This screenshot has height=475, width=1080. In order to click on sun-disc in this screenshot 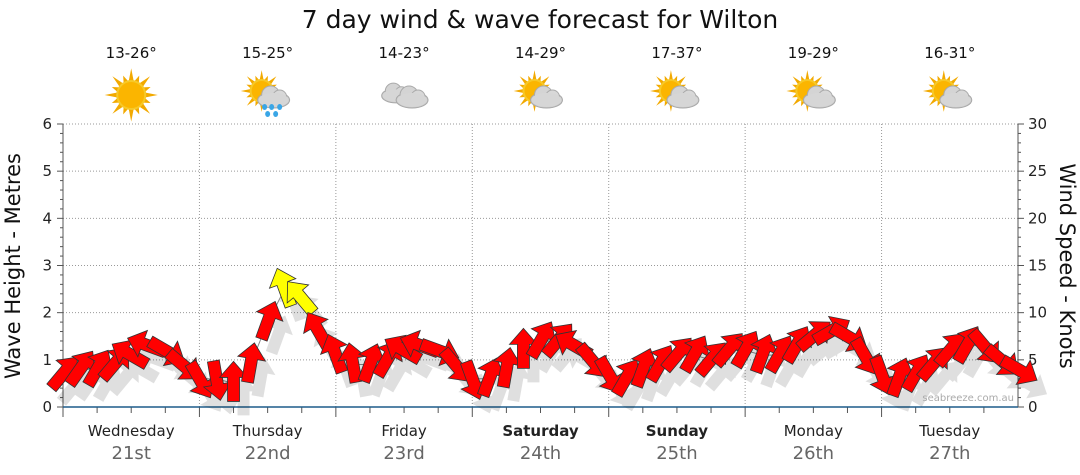, I will do `click(131, 95)`.